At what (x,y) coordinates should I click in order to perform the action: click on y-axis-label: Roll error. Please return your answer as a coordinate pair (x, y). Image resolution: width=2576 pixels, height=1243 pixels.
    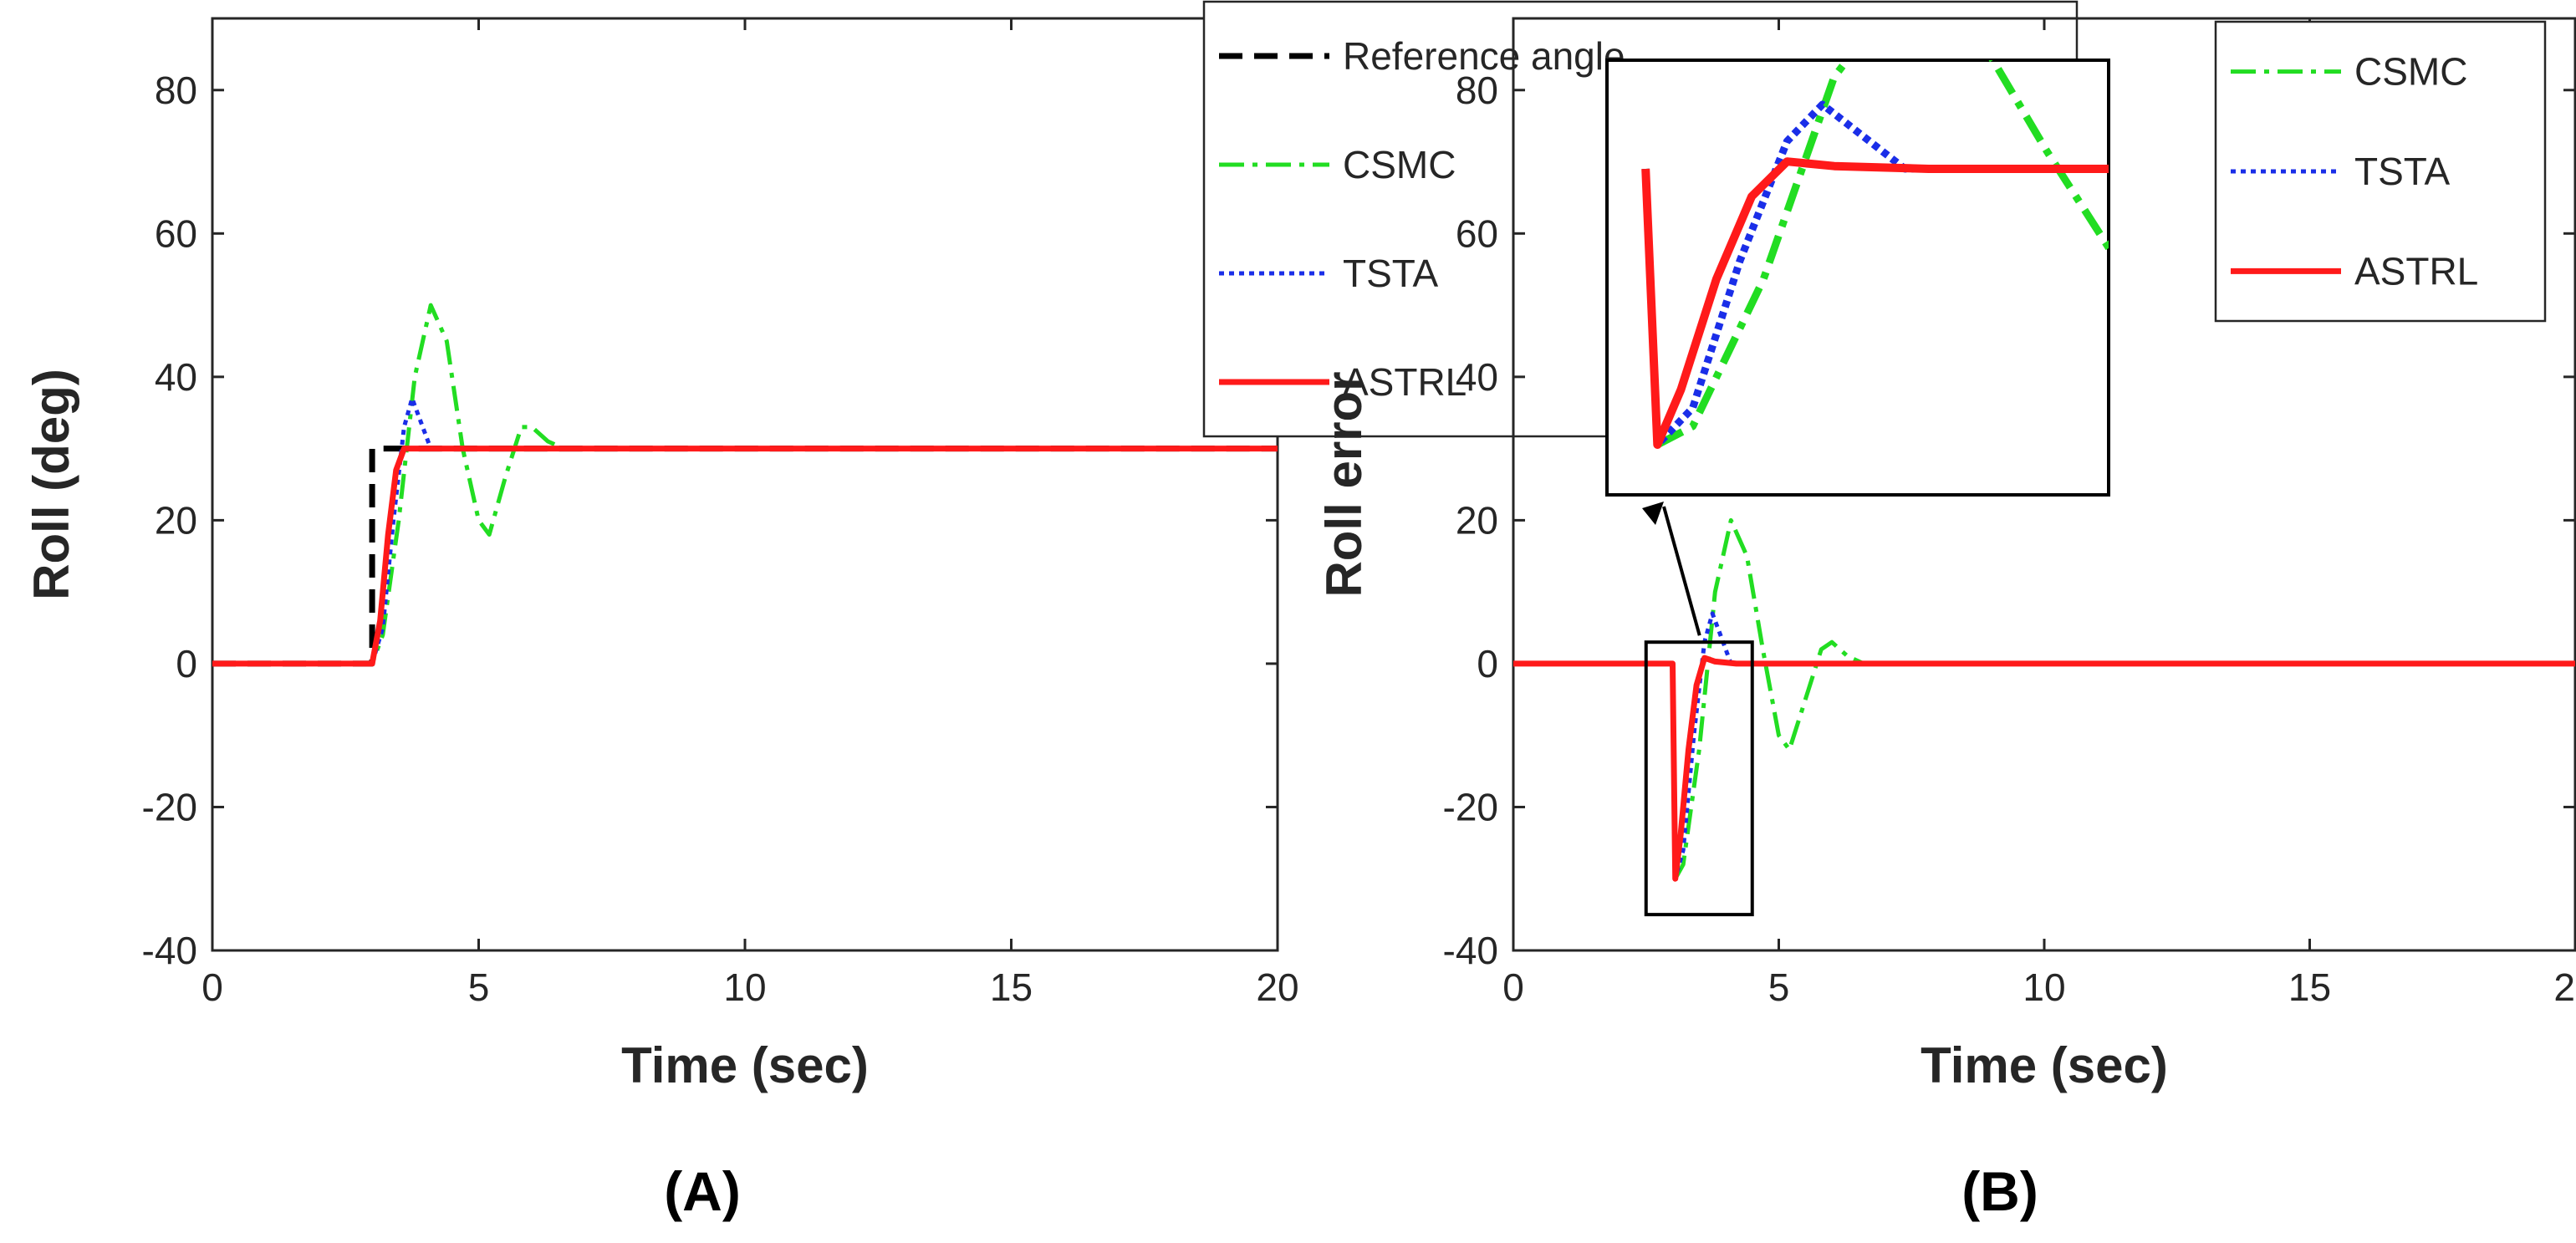
    Looking at the image, I should click on (1344, 484).